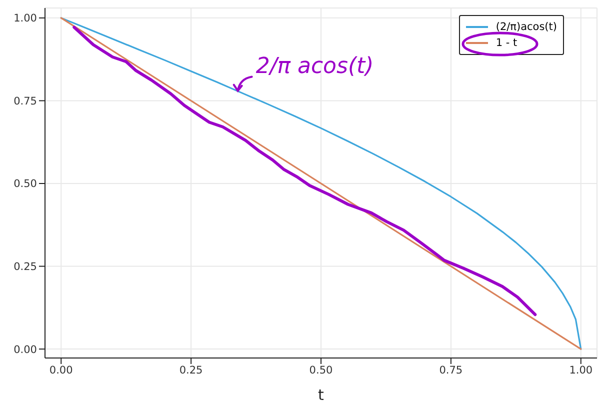  Describe the element at coordinates (581, 370) in the screenshot. I see `x-tick-label: 1.00` at that location.